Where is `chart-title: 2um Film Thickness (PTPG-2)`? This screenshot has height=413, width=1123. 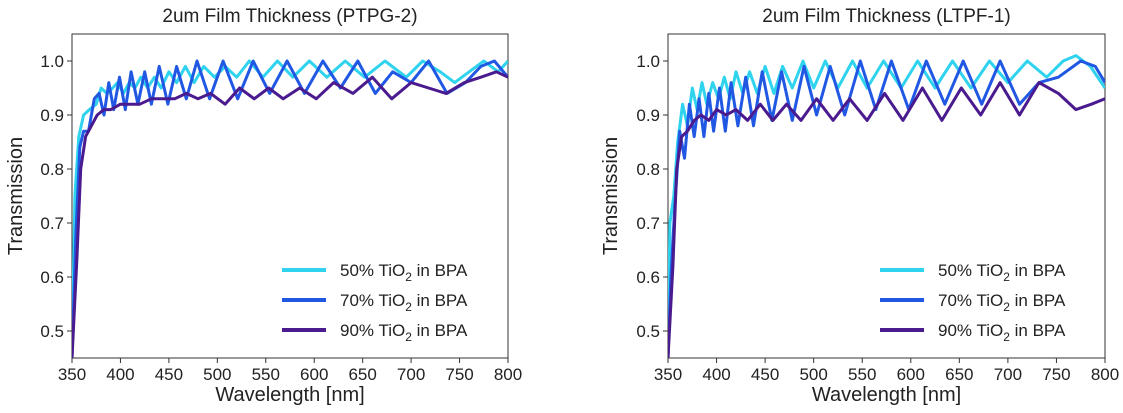 chart-title: 2um Film Thickness (PTPG-2) is located at coordinates (289, 16).